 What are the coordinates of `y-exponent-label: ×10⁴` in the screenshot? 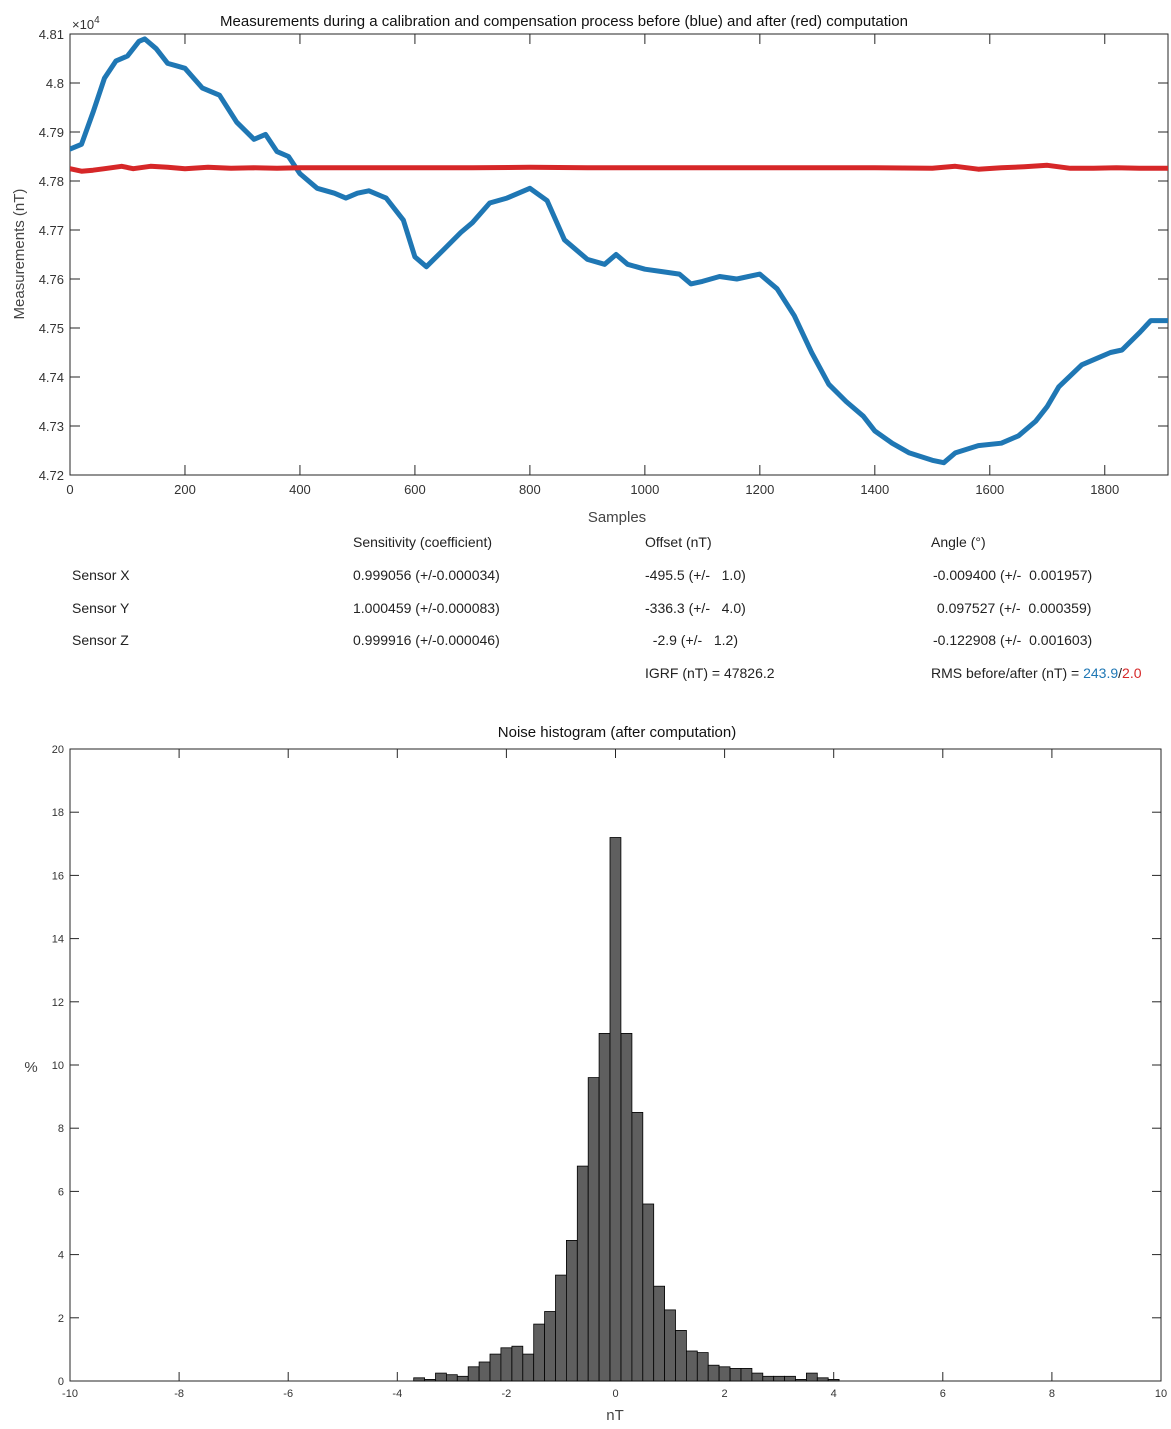 It's located at (86, 23).